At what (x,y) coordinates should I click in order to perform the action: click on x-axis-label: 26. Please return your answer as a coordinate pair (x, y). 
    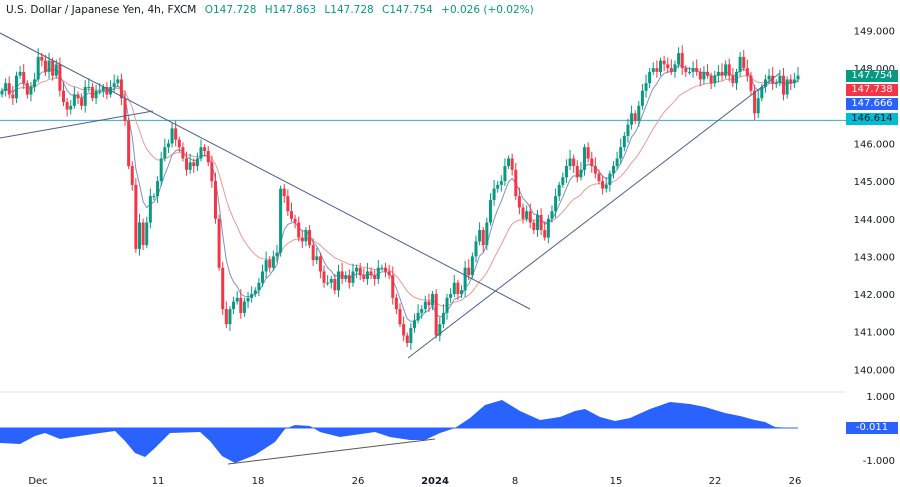
    Looking at the image, I should click on (358, 481).